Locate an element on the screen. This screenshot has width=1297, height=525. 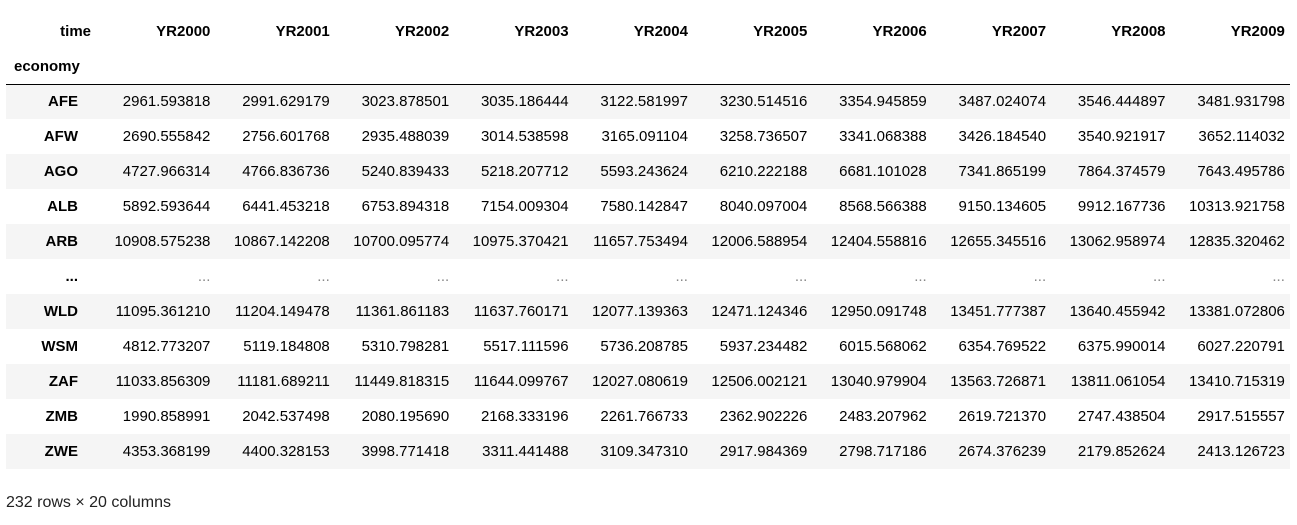
table-cell: 11644.099767 is located at coordinates (521, 381).